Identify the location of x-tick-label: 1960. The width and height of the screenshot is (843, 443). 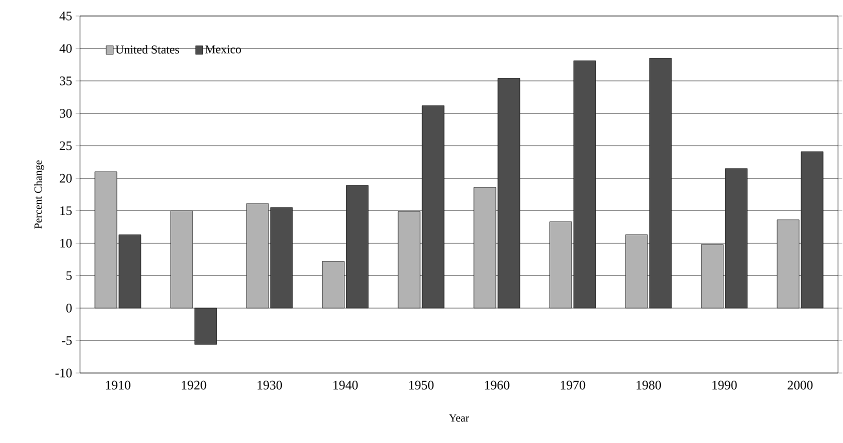
(497, 385).